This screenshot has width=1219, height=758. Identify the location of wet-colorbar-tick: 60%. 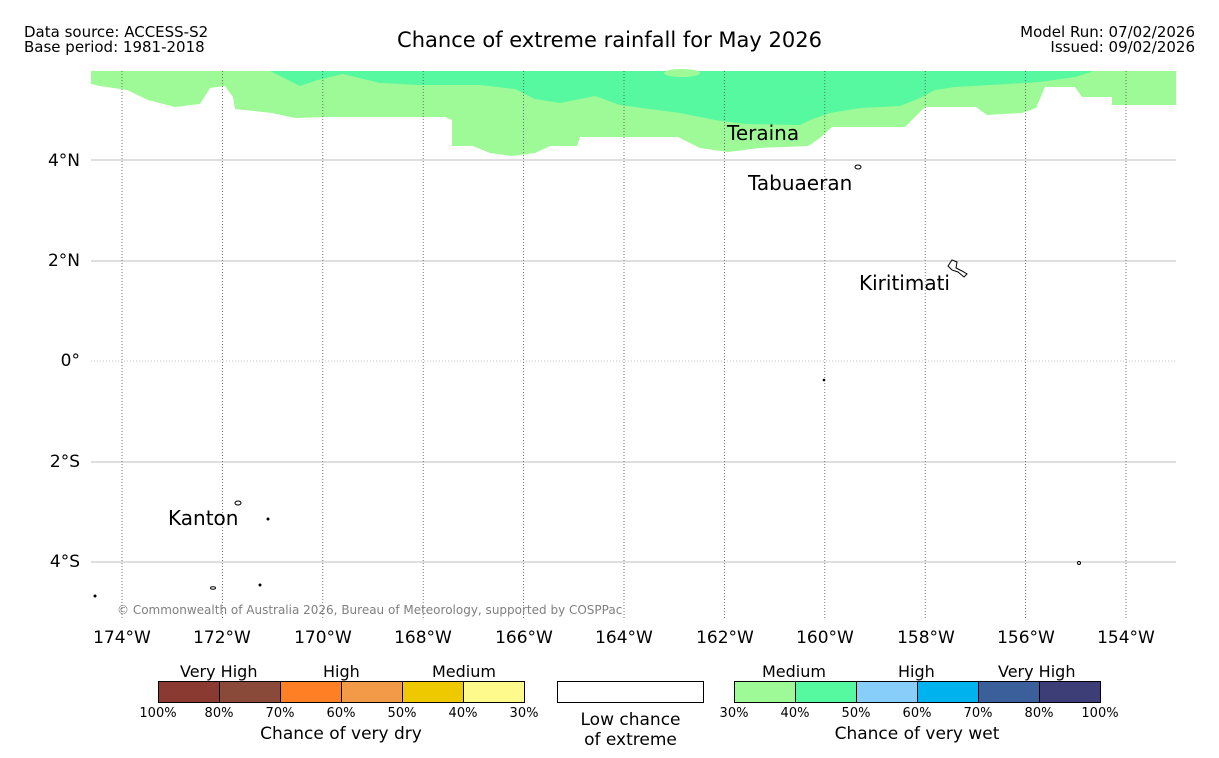
(917, 713).